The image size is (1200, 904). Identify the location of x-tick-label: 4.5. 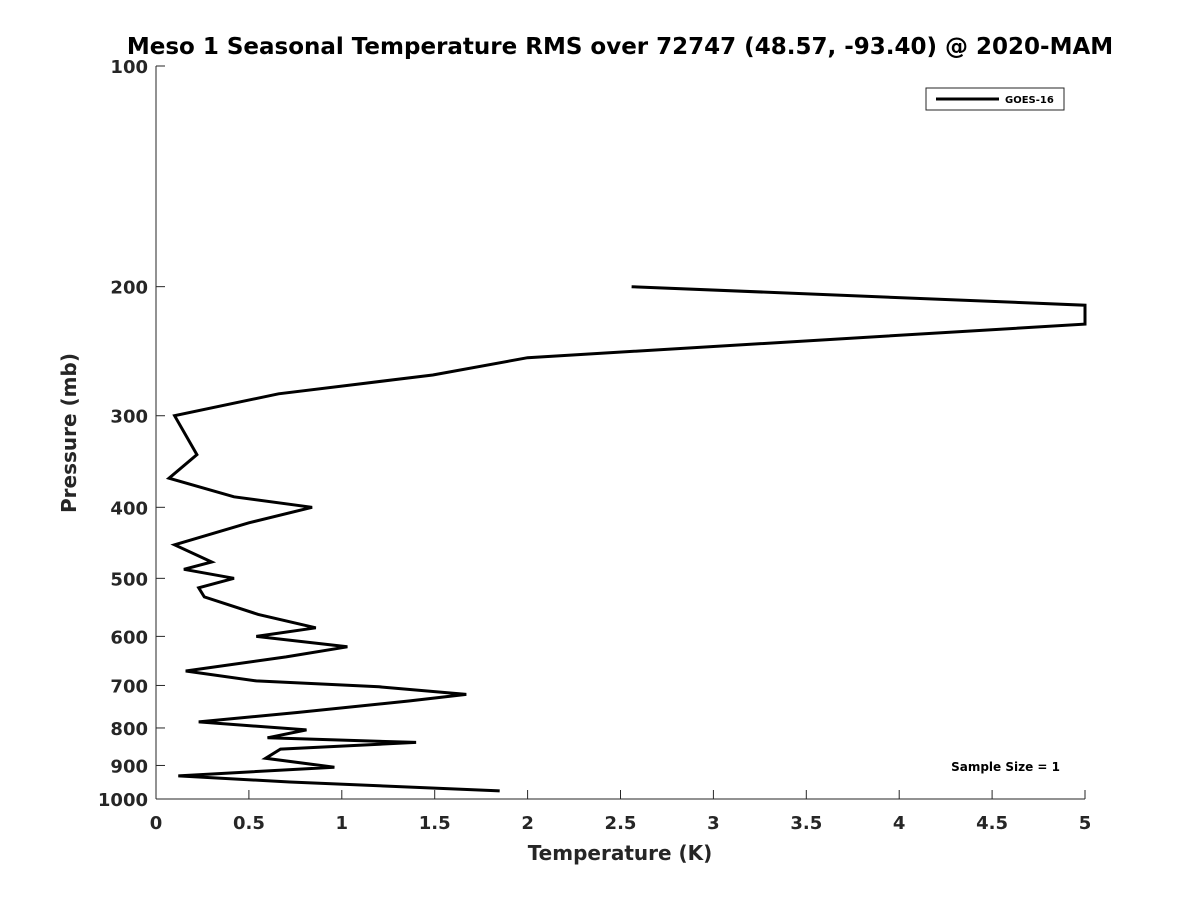
(992, 823).